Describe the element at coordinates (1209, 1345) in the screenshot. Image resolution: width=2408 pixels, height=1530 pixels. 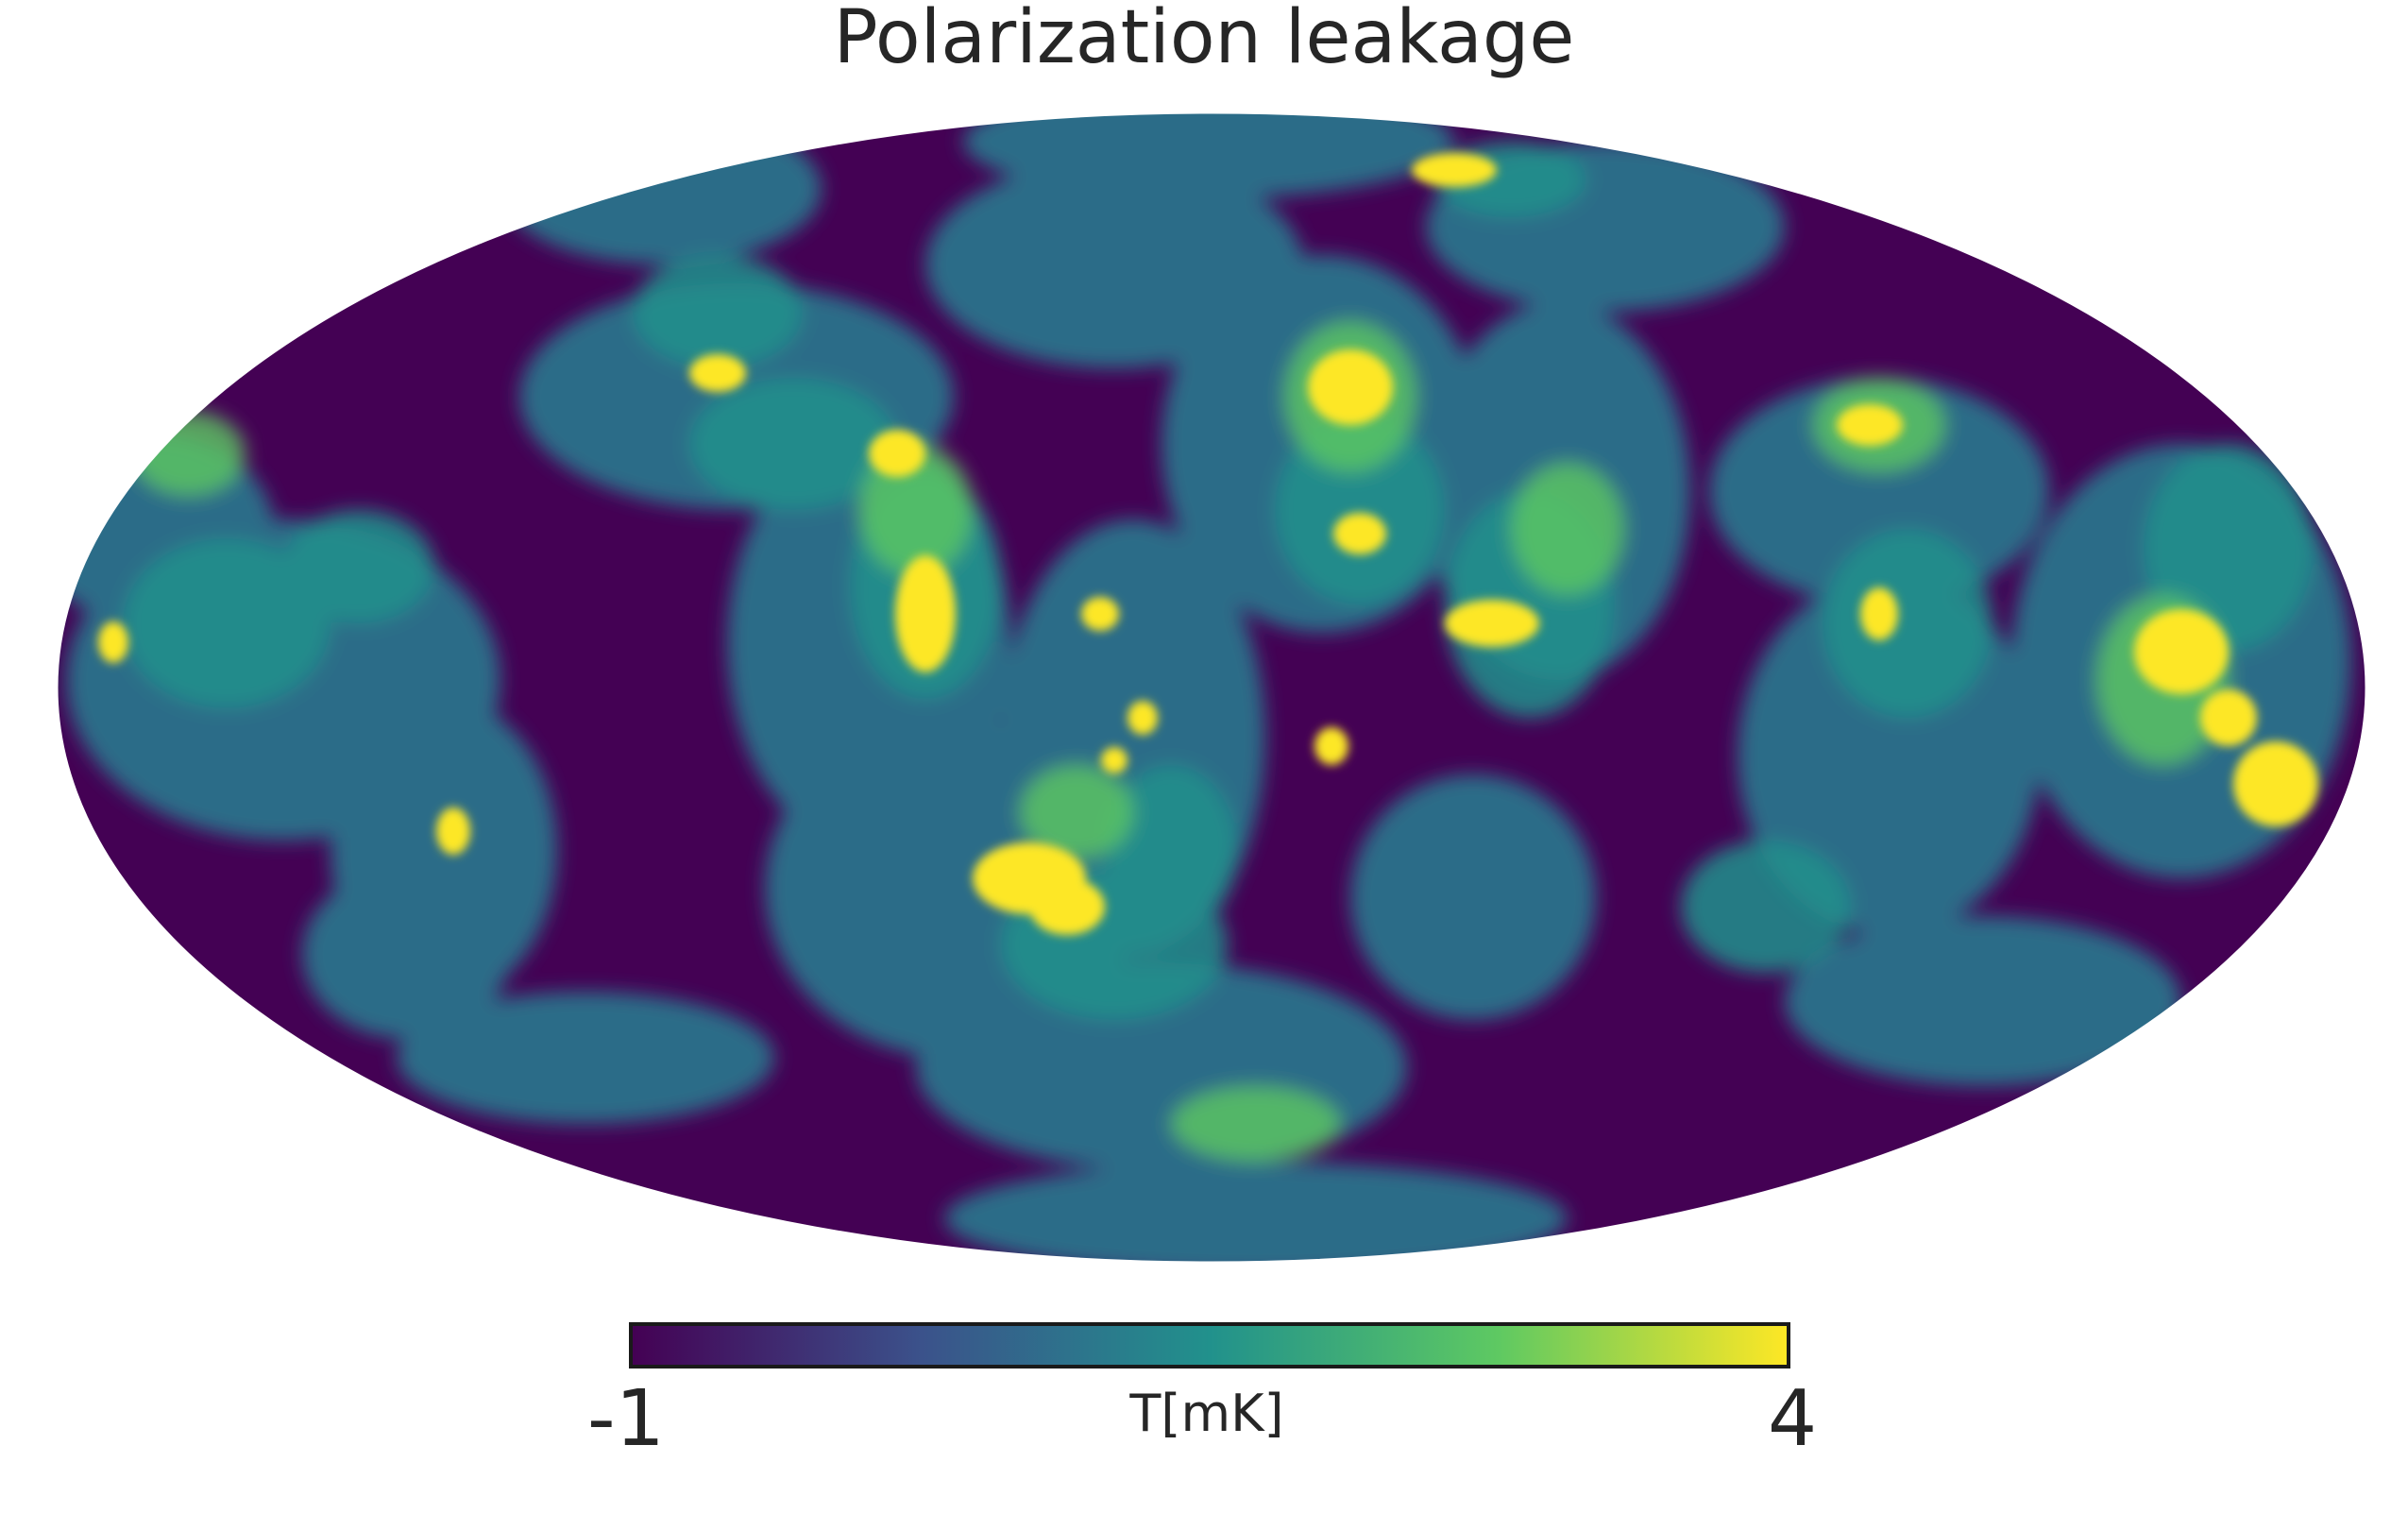
I see `colorbar` at that location.